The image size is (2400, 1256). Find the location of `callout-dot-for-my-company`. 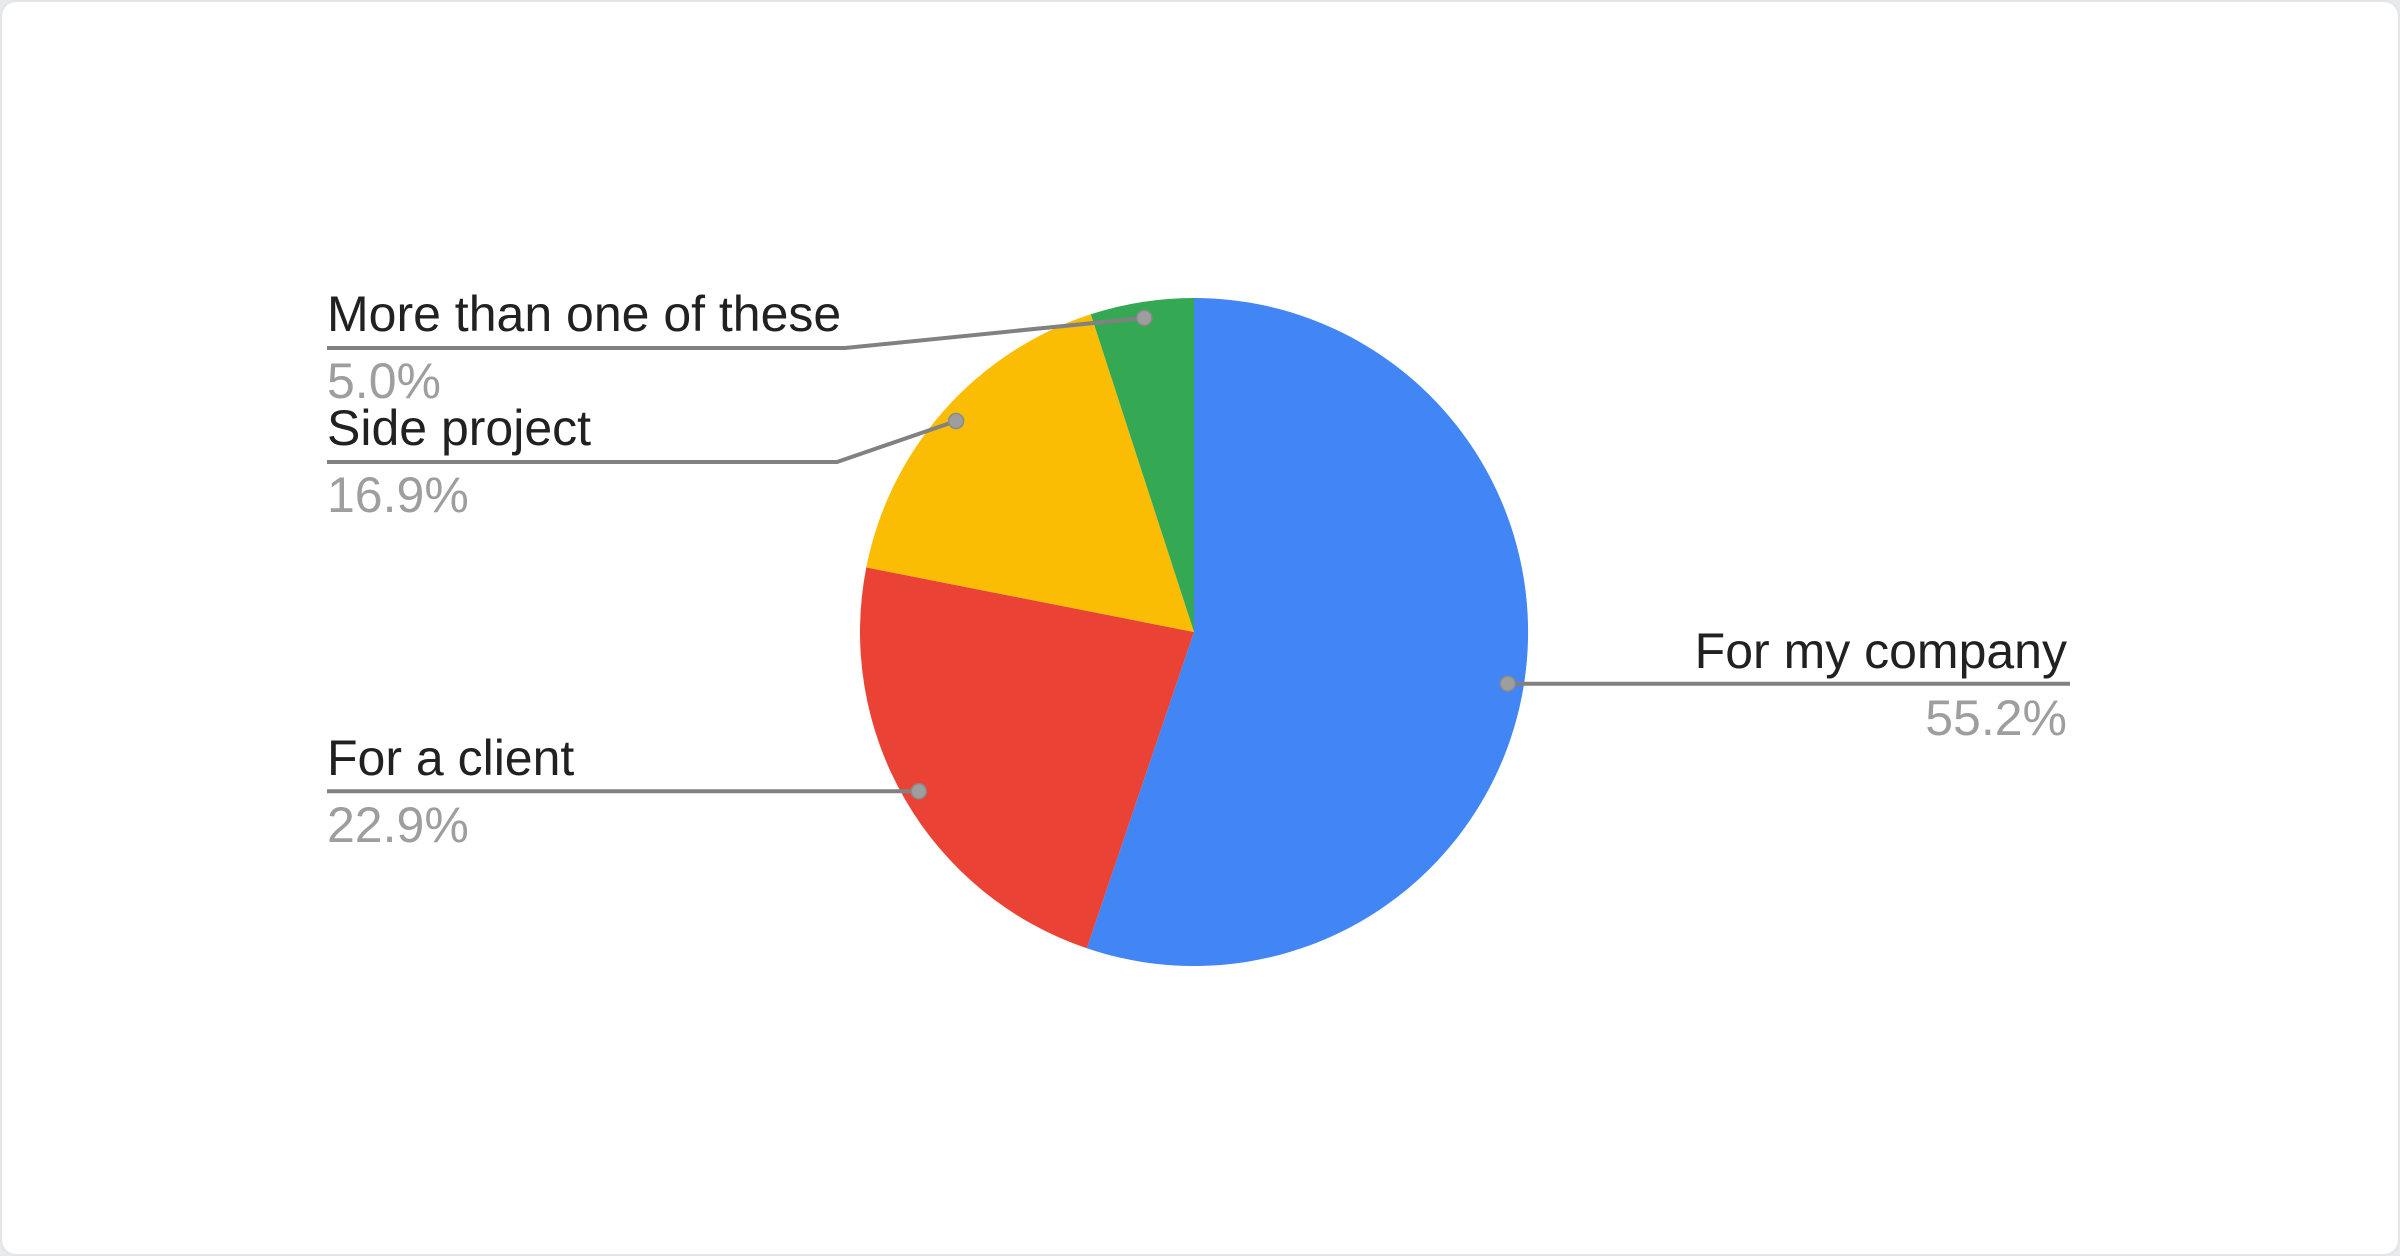

callout-dot-for-my-company is located at coordinates (1508, 683).